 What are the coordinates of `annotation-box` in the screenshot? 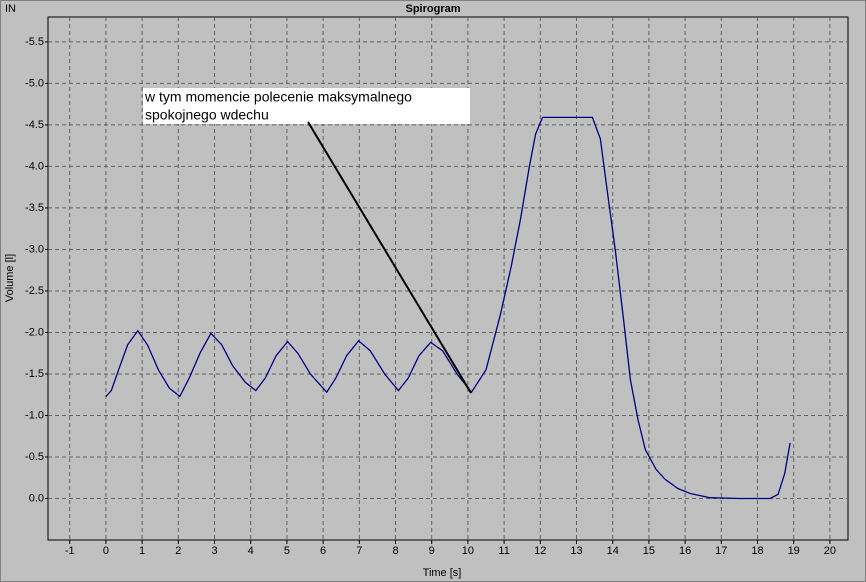 It's located at (306, 106).